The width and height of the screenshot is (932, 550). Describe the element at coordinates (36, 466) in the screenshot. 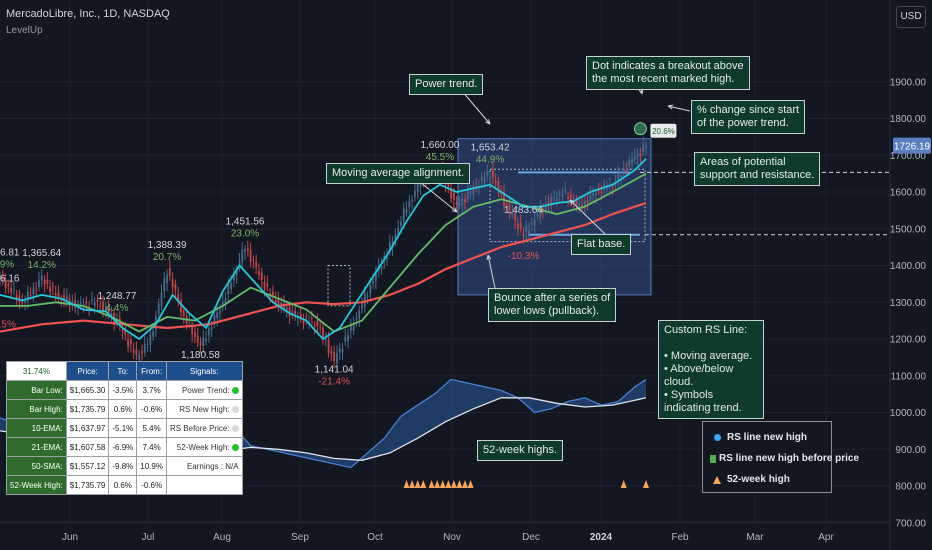

I see `stats-cell-label: 50-SMA:` at that location.